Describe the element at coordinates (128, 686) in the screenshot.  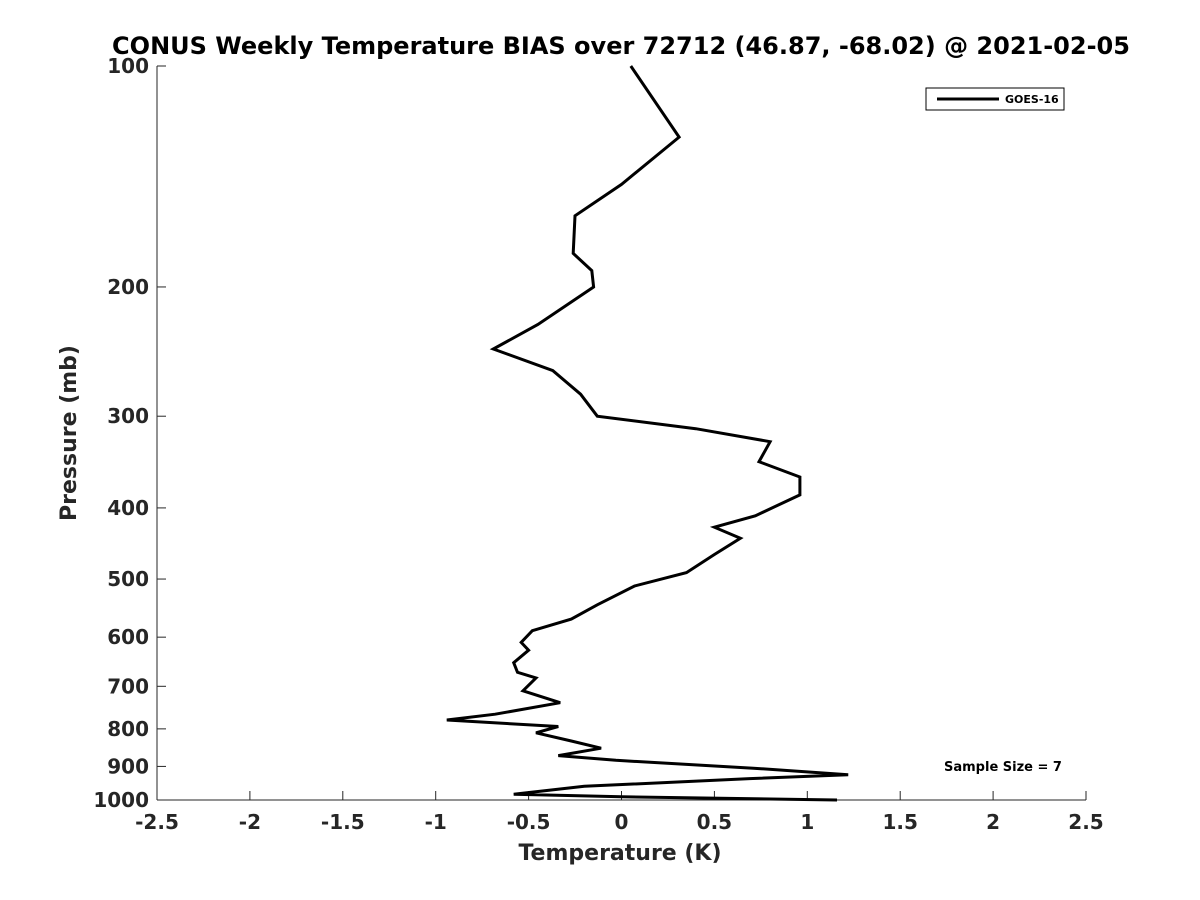
I see `y-tick-label: 700` at that location.